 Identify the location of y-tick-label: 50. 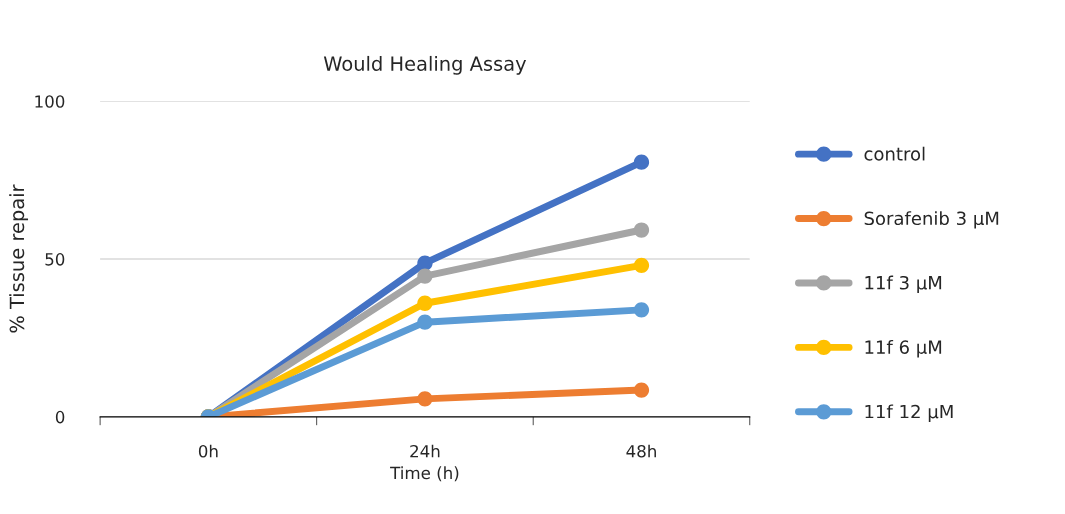
(55, 259).